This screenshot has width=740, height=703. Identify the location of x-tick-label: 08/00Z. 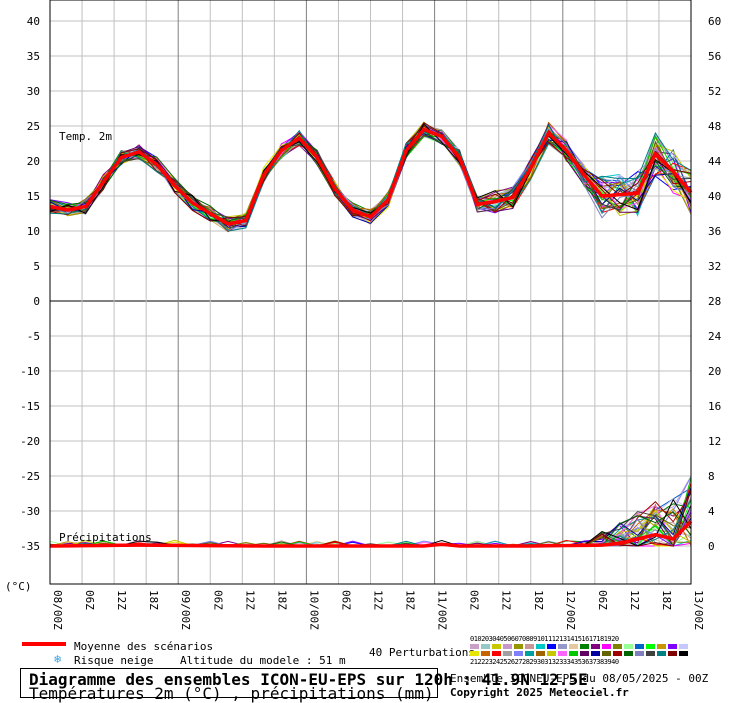
(57, 610).